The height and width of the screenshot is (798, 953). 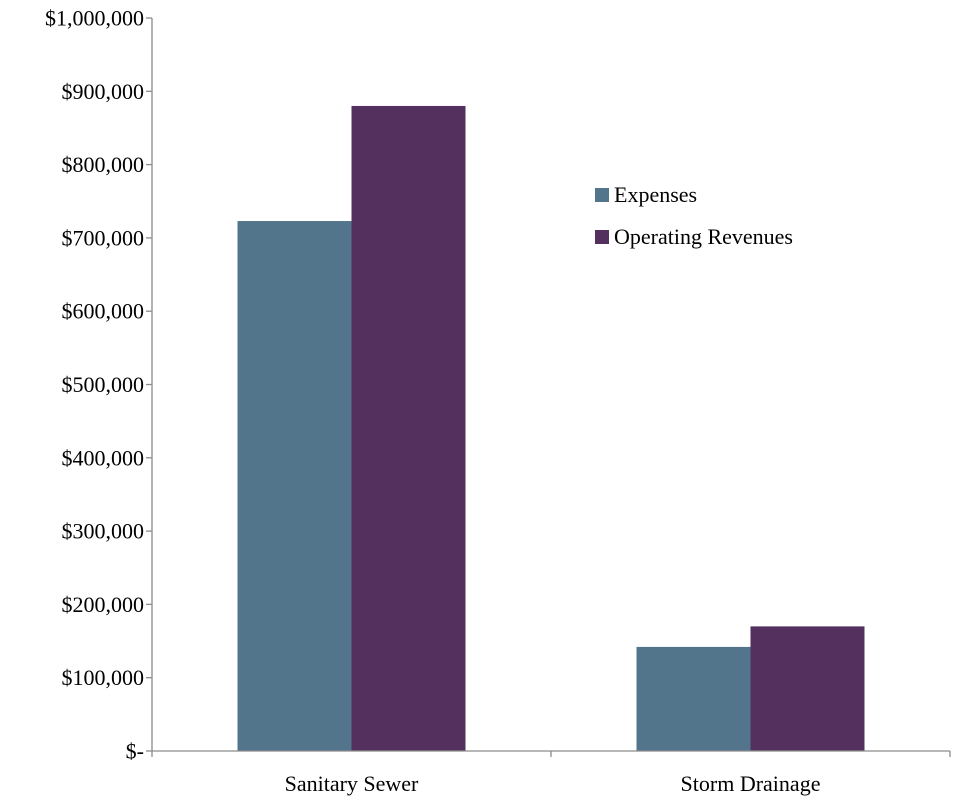 What do you see at coordinates (103, 457) in the screenshot?
I see `y-tick-label: $400,000` at bounding box center [103, 457].